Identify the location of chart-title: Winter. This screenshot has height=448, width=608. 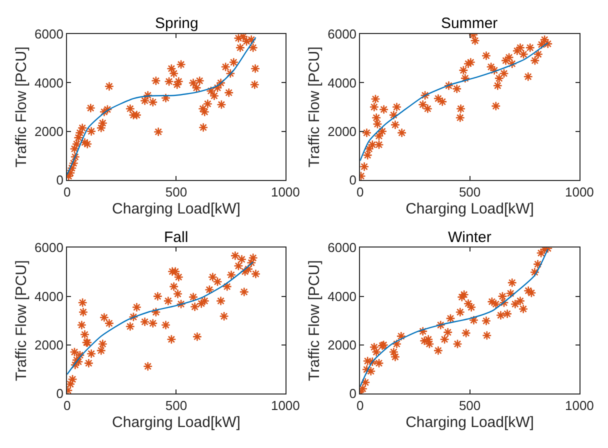
(470, 237).